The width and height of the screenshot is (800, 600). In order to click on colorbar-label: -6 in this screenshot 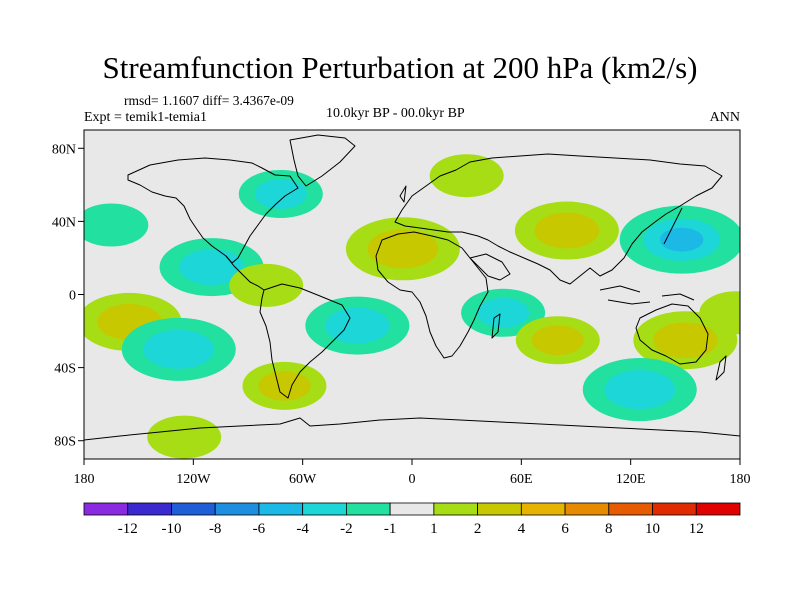, I will do `click(259, 529)`.